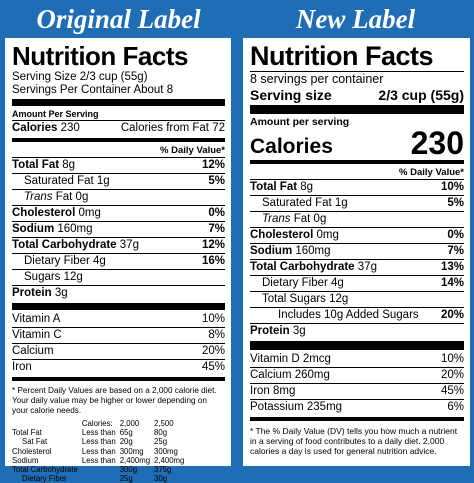 The height and width of the screenshot is (483, 474). I want to click on new-vitamin-row: Vitamin D 2mcg 10%, so click(357, 360).